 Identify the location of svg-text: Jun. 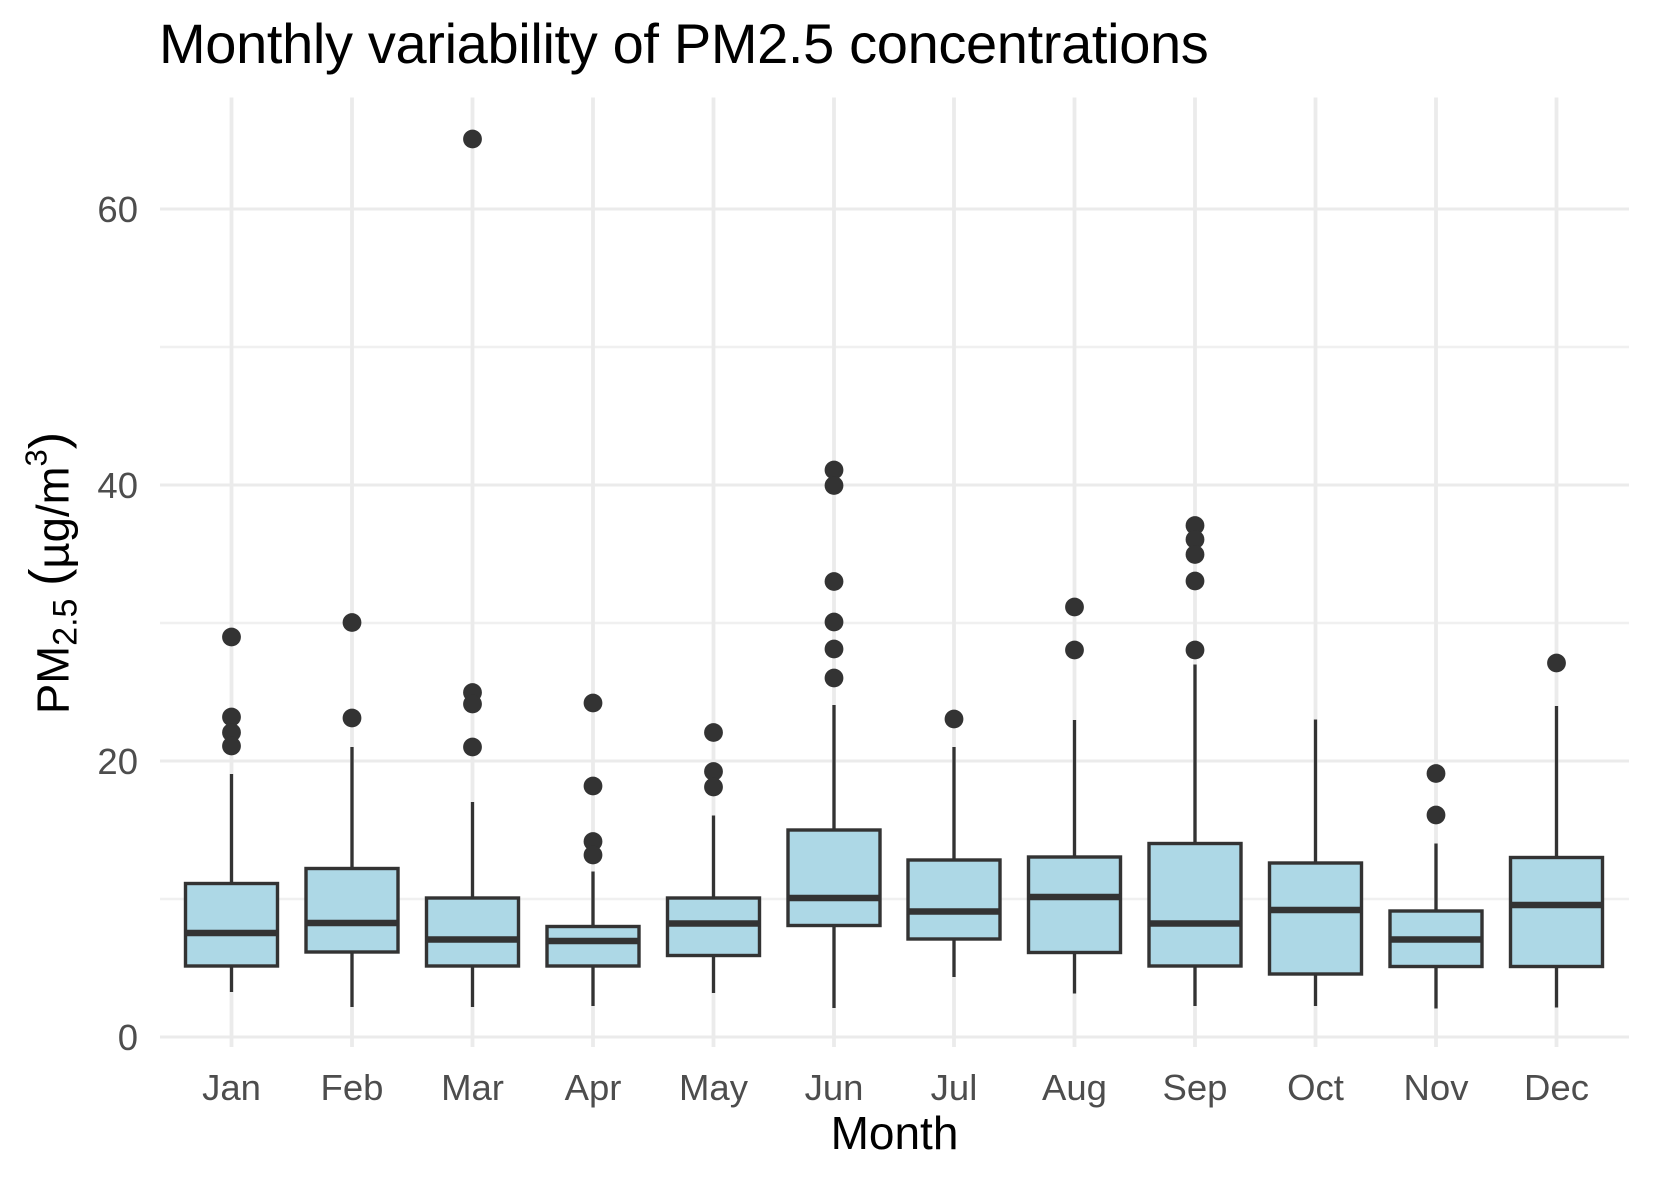
(834, 1087).